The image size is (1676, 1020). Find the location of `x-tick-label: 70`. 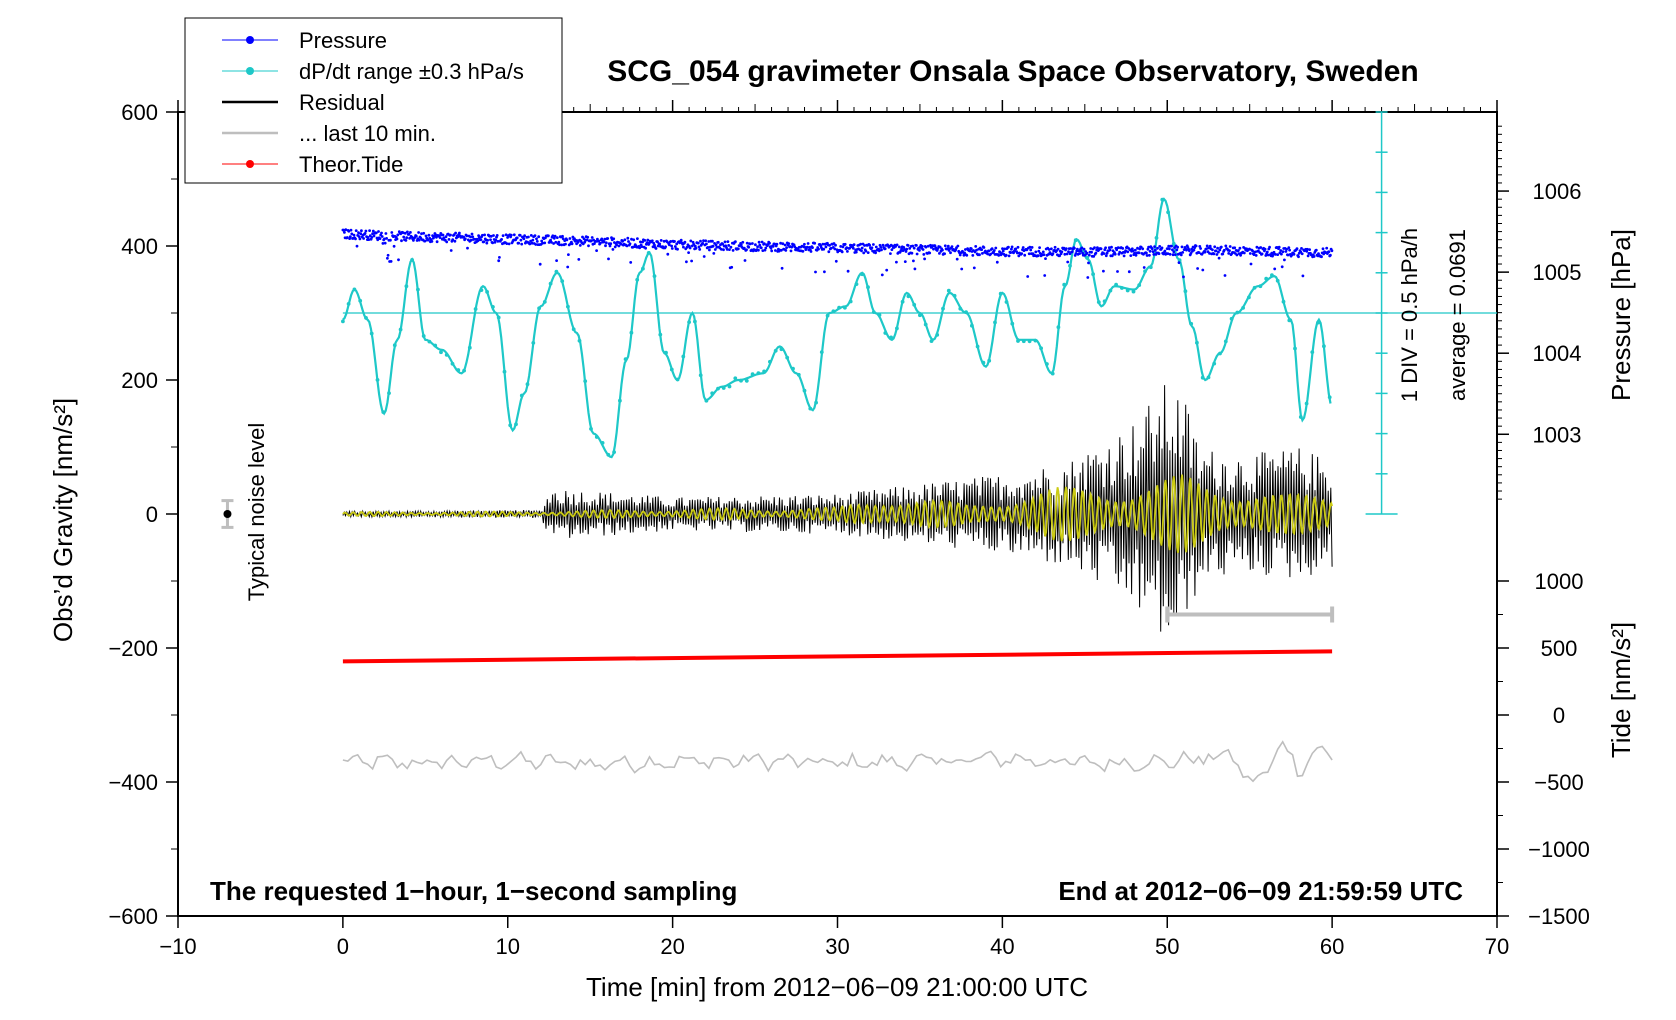

x-tick-label: 70 is located at coordinates (1497, 946).